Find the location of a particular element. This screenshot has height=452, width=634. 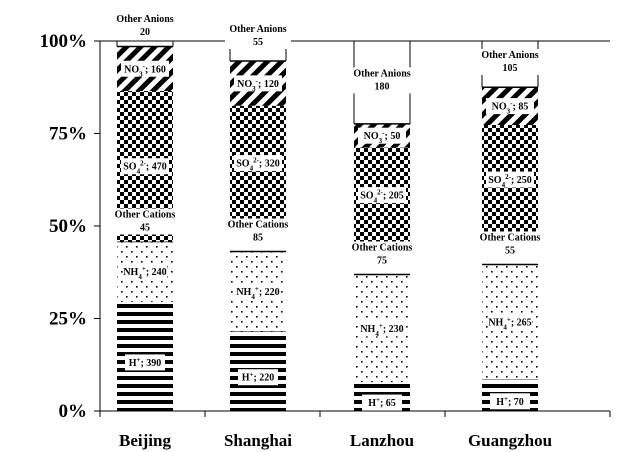

other-anions-value: 180 is located at coordinates (382, 86).